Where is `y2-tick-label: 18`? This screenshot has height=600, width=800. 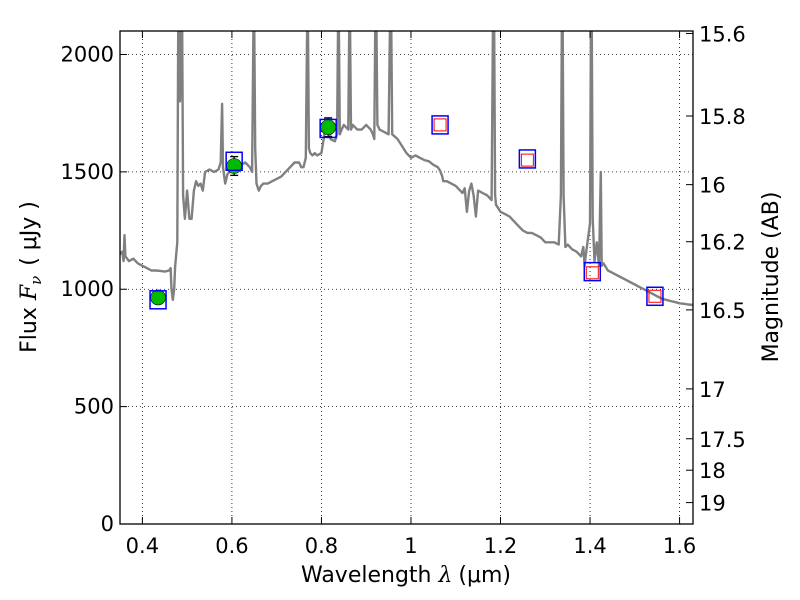
y2-tick-label: 18 is located at coordinates (712, 471).